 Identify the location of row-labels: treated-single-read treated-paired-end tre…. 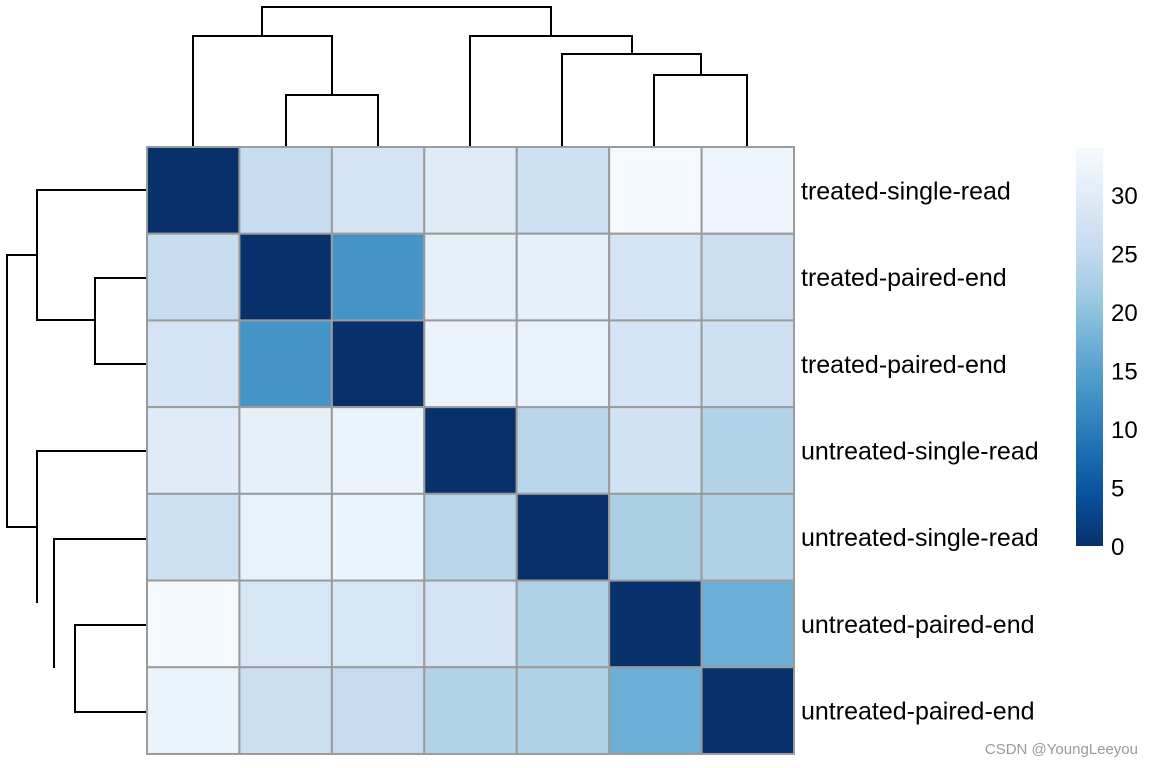
(920, 451).